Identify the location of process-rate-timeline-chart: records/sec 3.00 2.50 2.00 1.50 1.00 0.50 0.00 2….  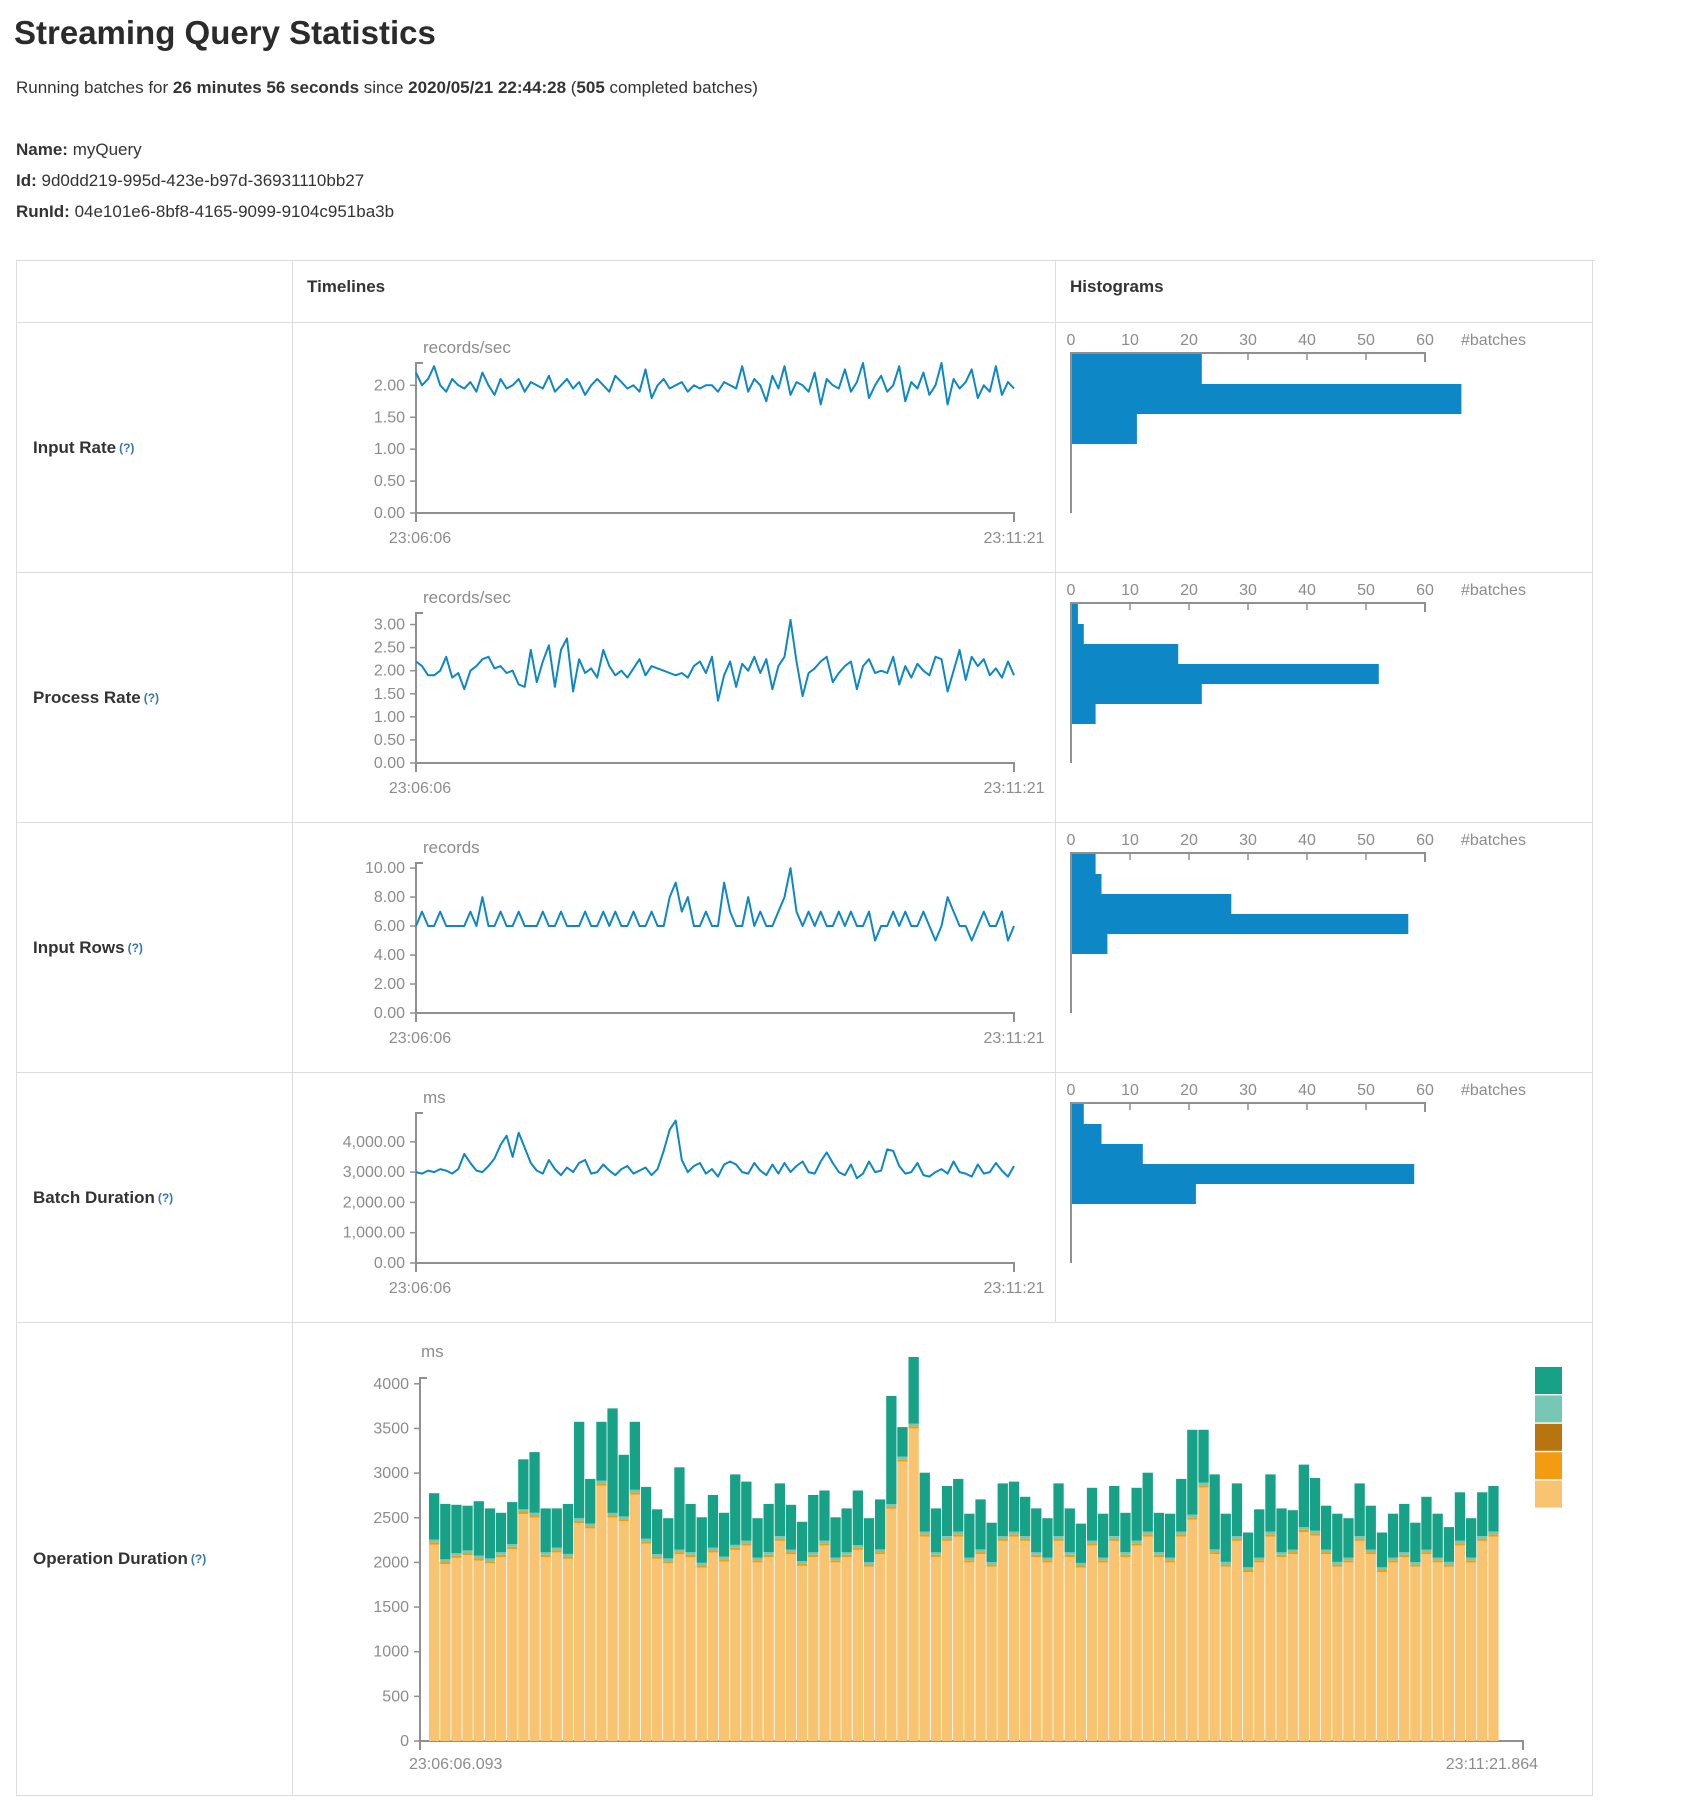
(709, 692).